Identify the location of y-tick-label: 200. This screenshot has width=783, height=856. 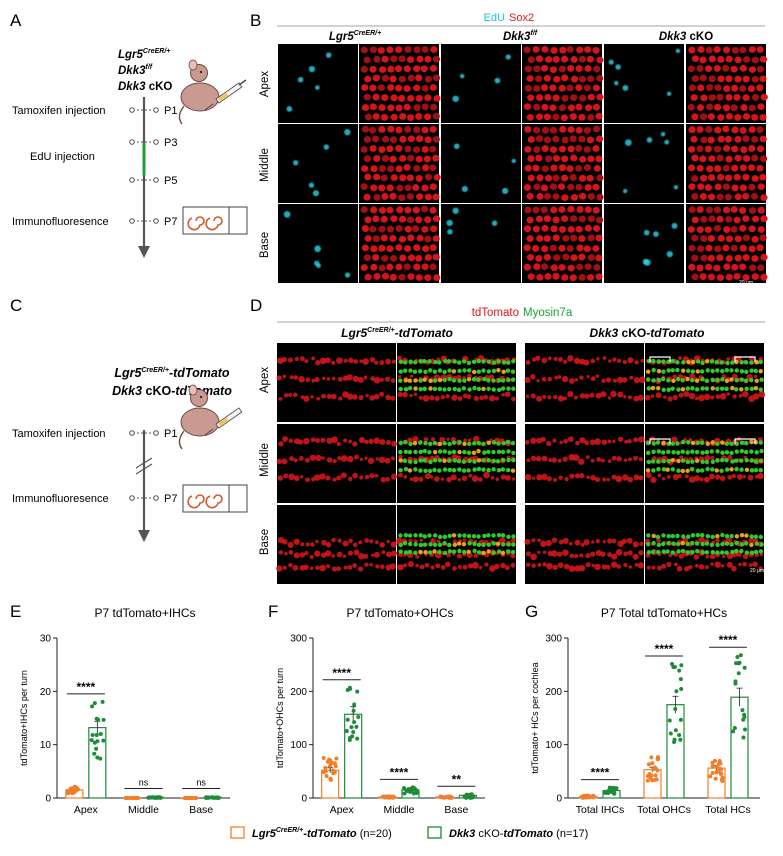
(298, 692).